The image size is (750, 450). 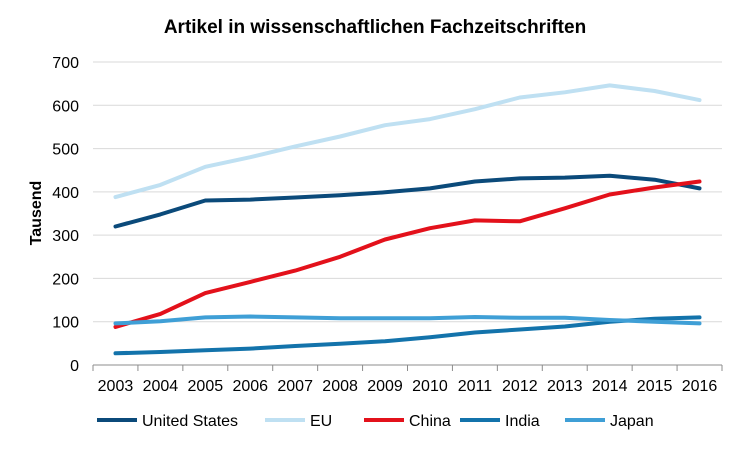 I want to click on y-tick-label-400: 400, so click(x=65, y=193).